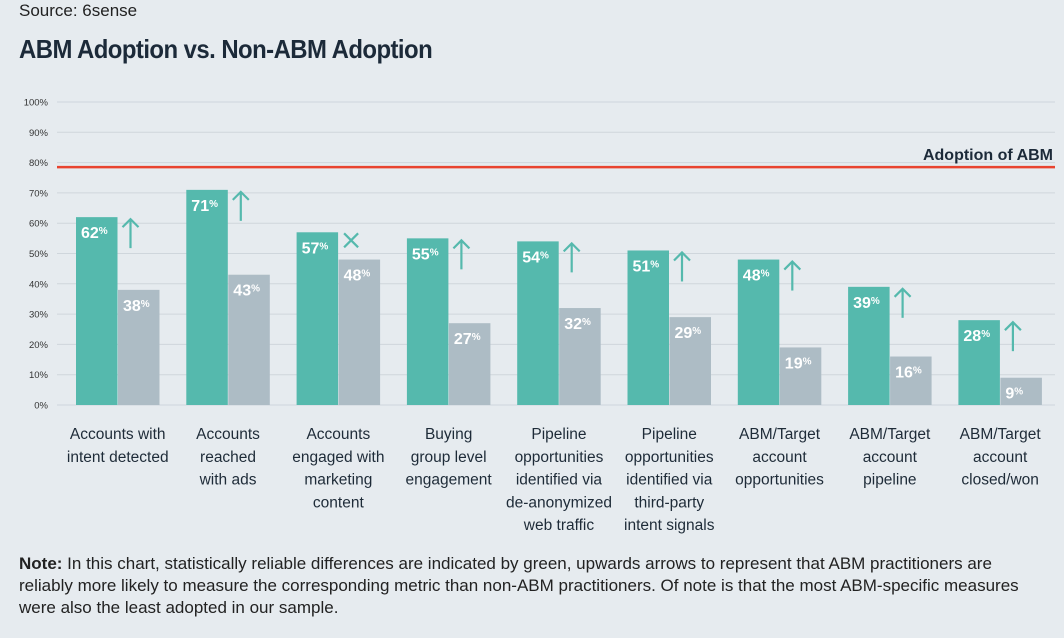 This screenshot has width=1064, height=638. What do you see at coordinates (449, 457) in the screenshot?
I see `x-category-label: Buying group level engagement` at bounding box center [449, 457].